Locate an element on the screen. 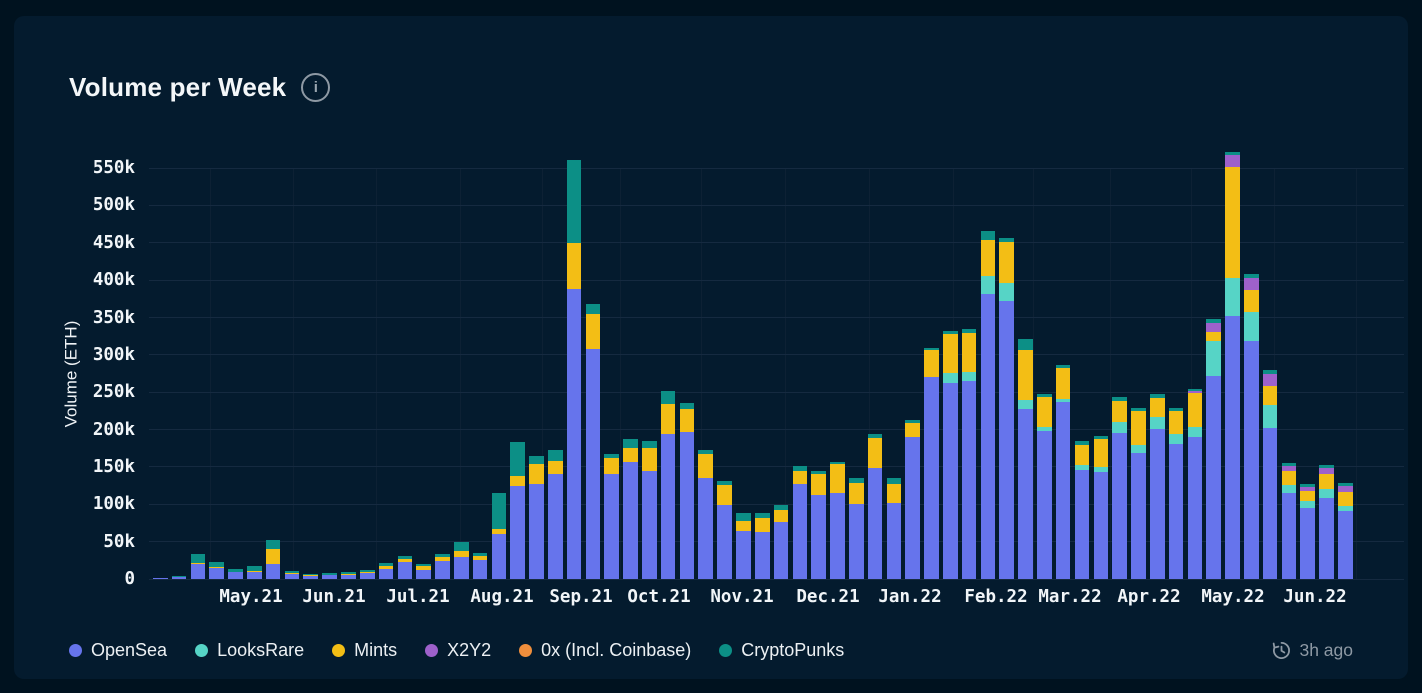  legend-item-opensea: OpenSea is located at coordinates (118, 650).